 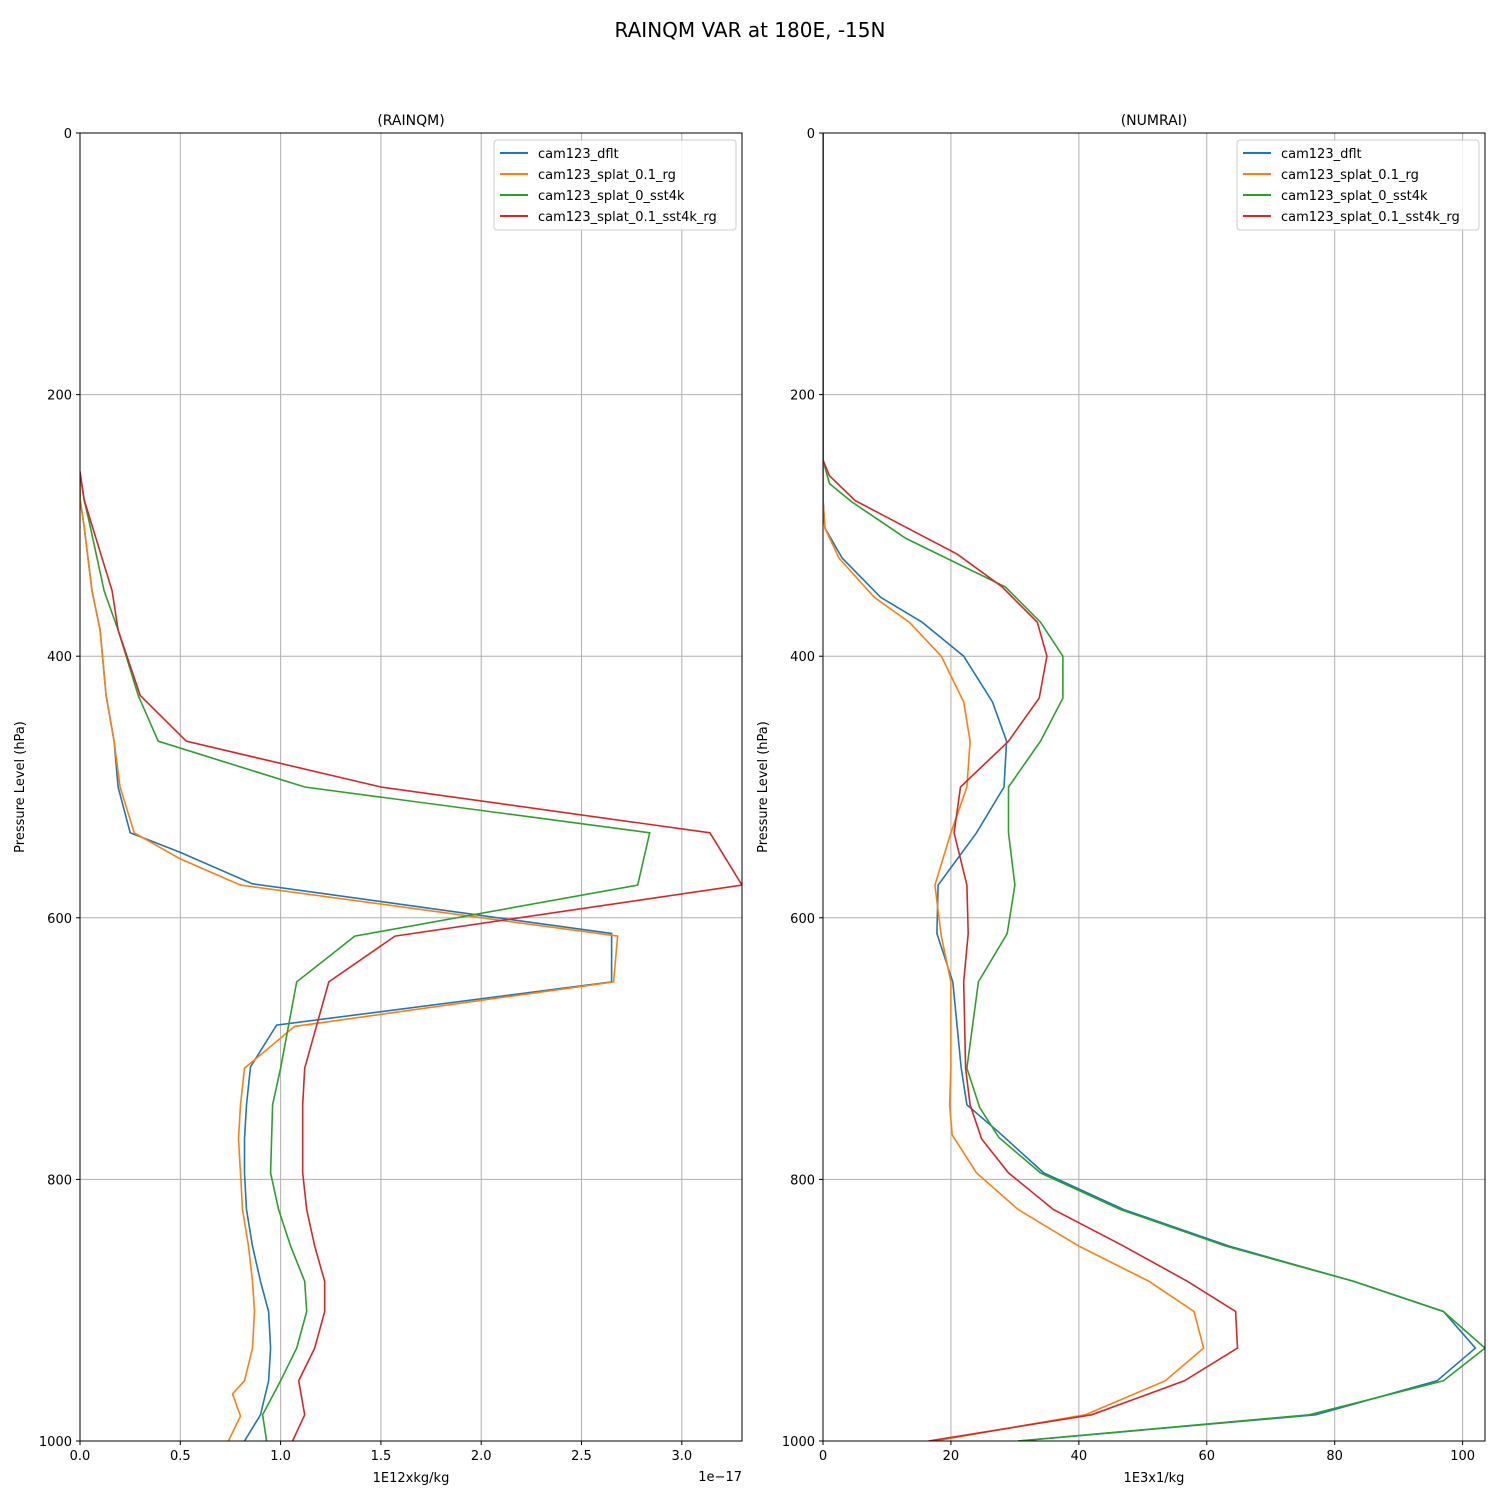 What do you see at coordinates (1154, 121) in the screenshot?
I see `panel-title: (NUMRAI)` at bounding box center [1154, 121].